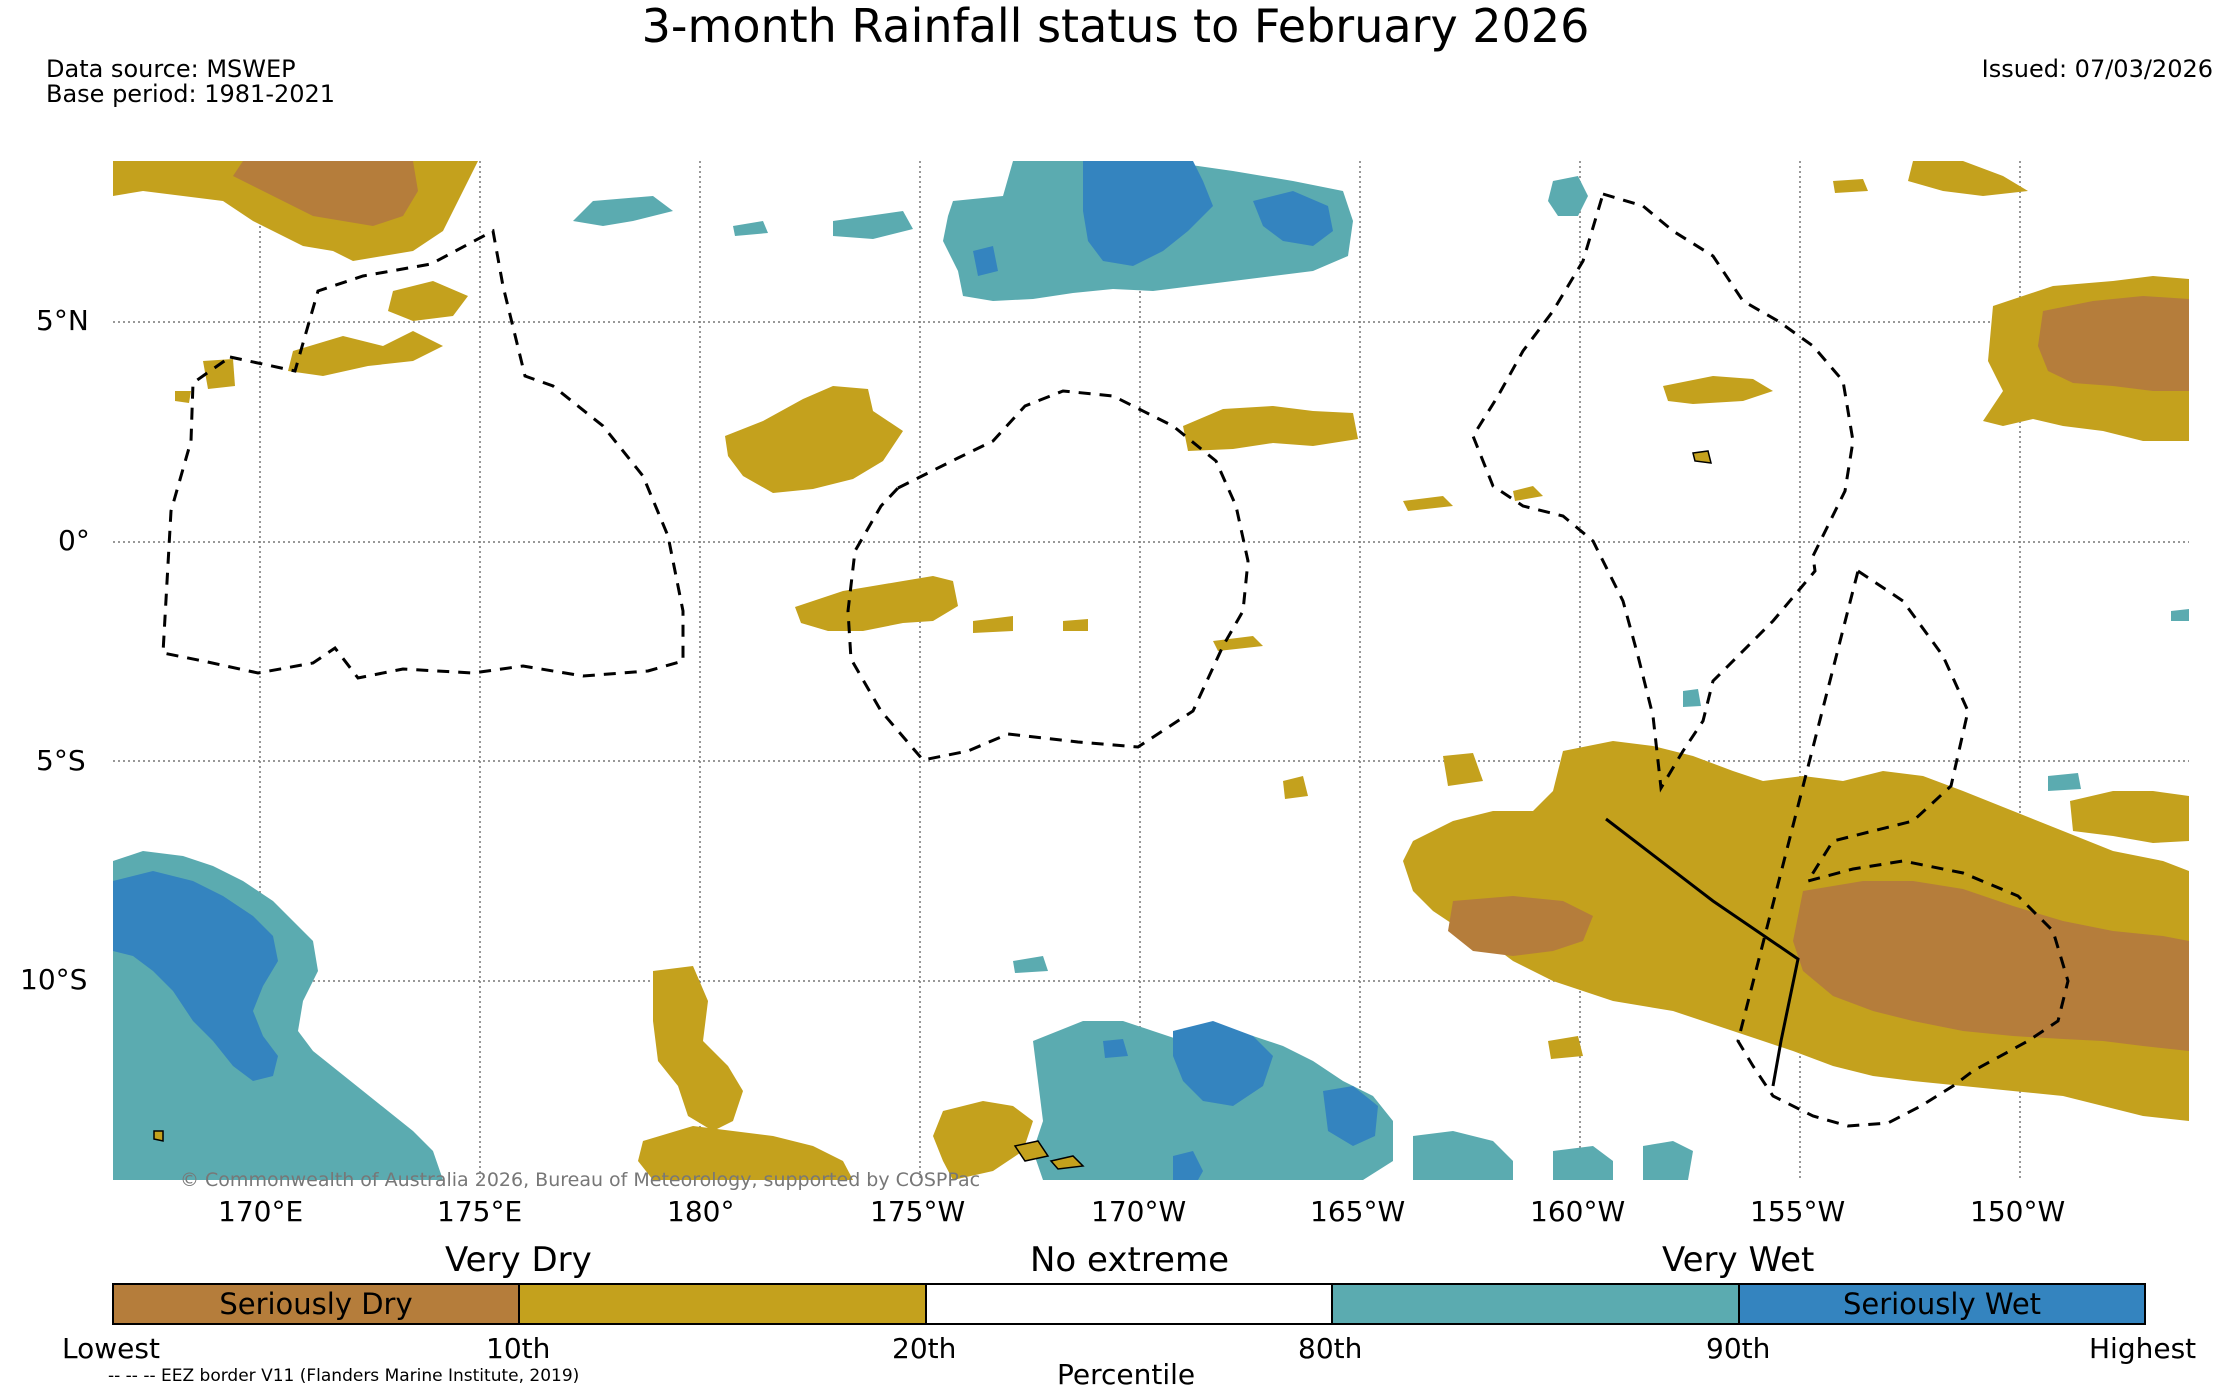  Describe the element at coordinates (111, 1348) in the screenshot. I see `legend-tick-lowest: Lowest` at that location.